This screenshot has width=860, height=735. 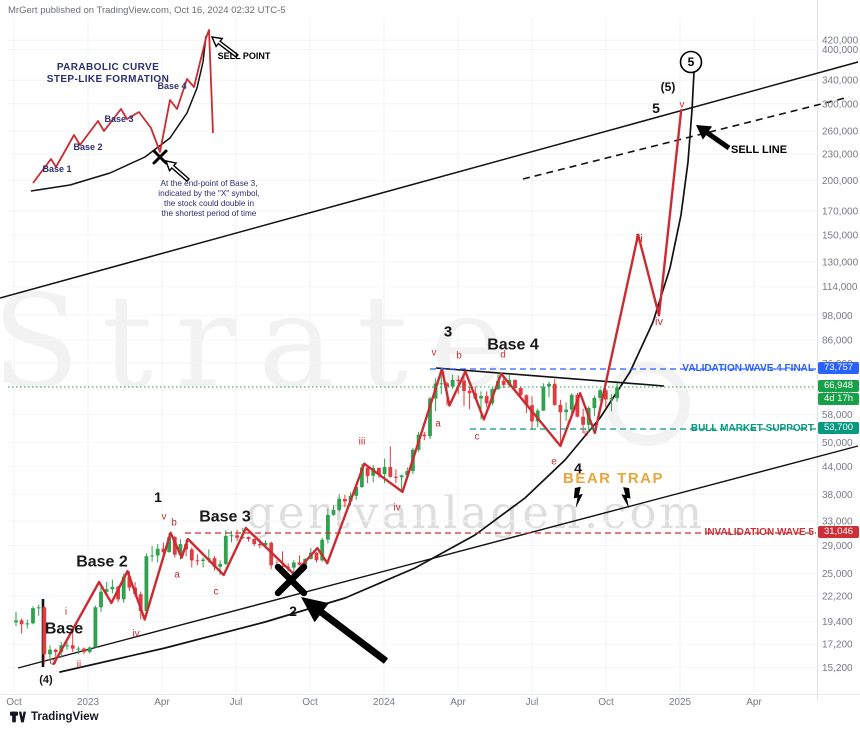 What do you see at coordinates (840, 262) in the screenshot?
I see `price-tick-label: 130,000` at bounding box center [840, 262].